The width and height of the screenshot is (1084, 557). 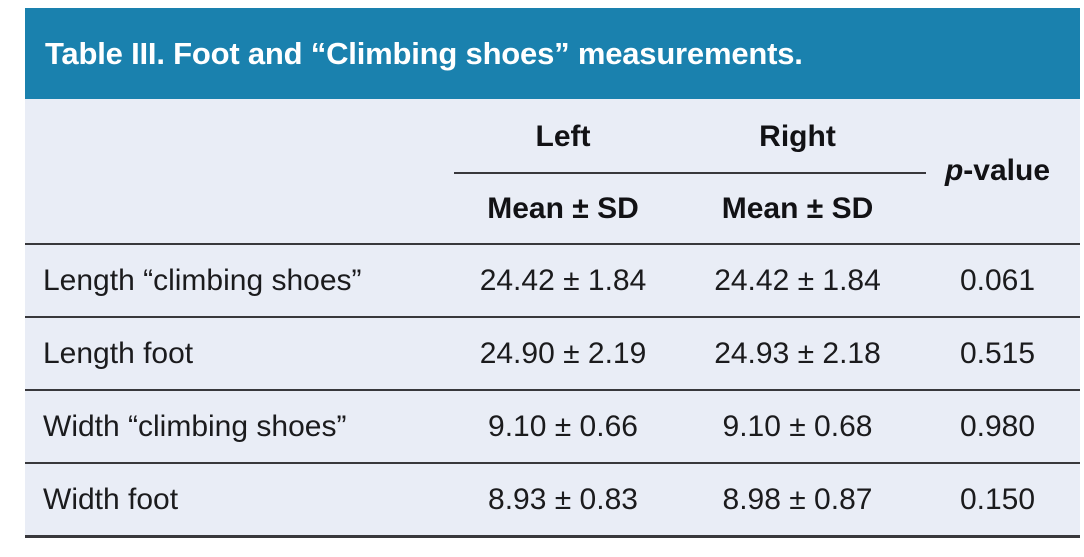 I want to click on table-row: Width foot 8.93 ± 0.83 8.98 ± 0.87 0.150, so click(x=552, y=498).